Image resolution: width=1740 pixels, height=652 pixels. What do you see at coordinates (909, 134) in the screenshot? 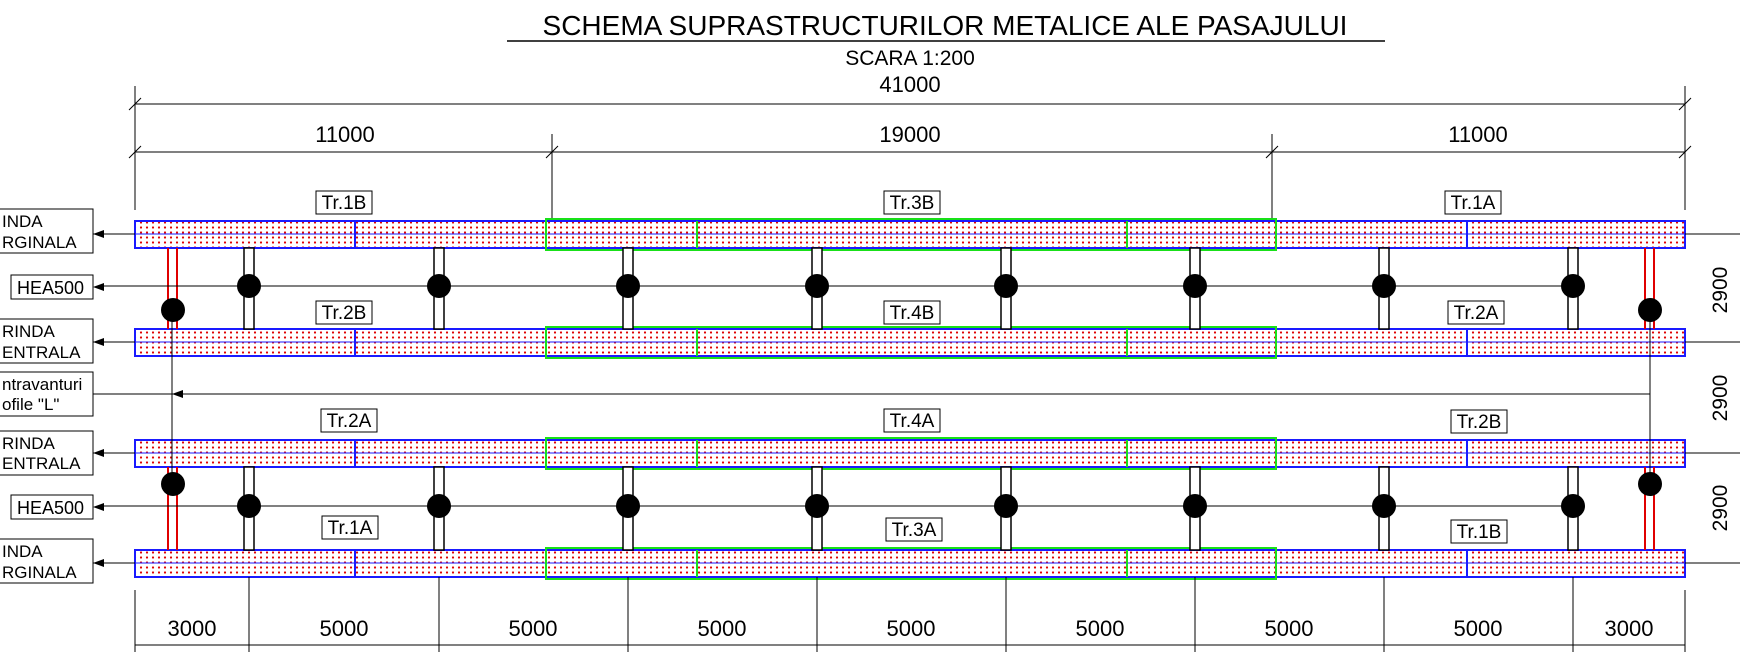
I see `span-dimension-center: 19000` at bounding box center [909, 134].